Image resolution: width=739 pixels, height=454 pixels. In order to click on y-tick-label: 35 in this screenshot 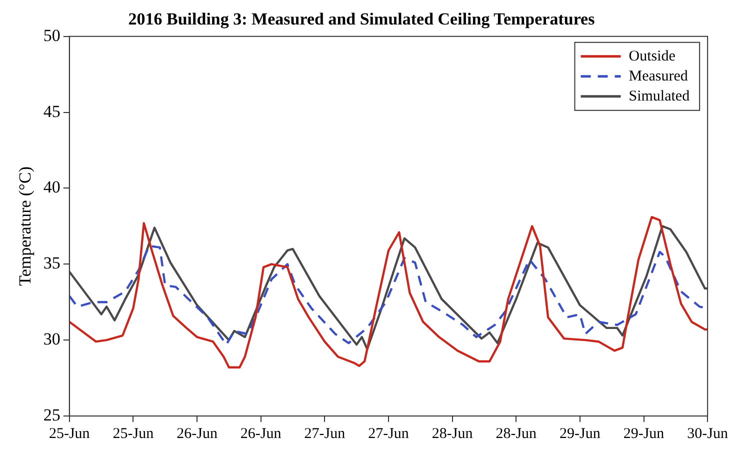, I will do `click(51, 263)`.